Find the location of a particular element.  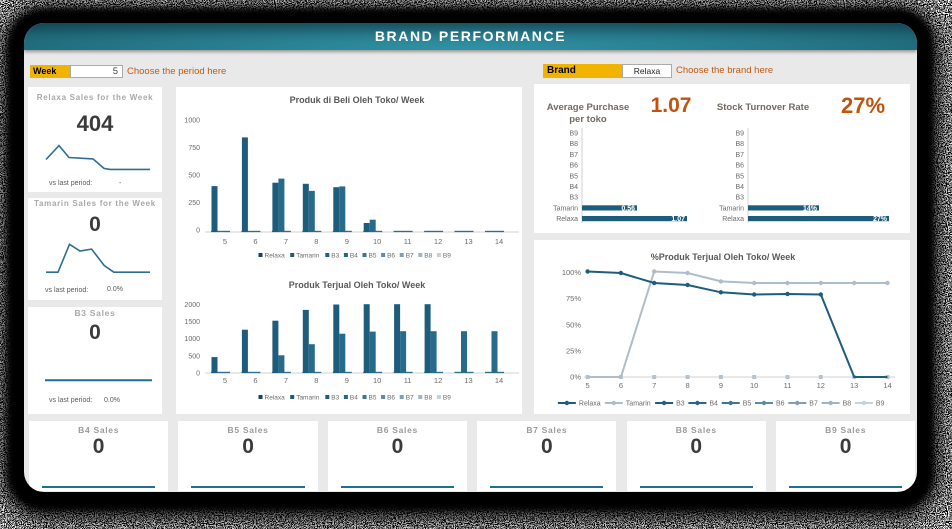

svg-text: per toko is located at coordinates (588, 119).